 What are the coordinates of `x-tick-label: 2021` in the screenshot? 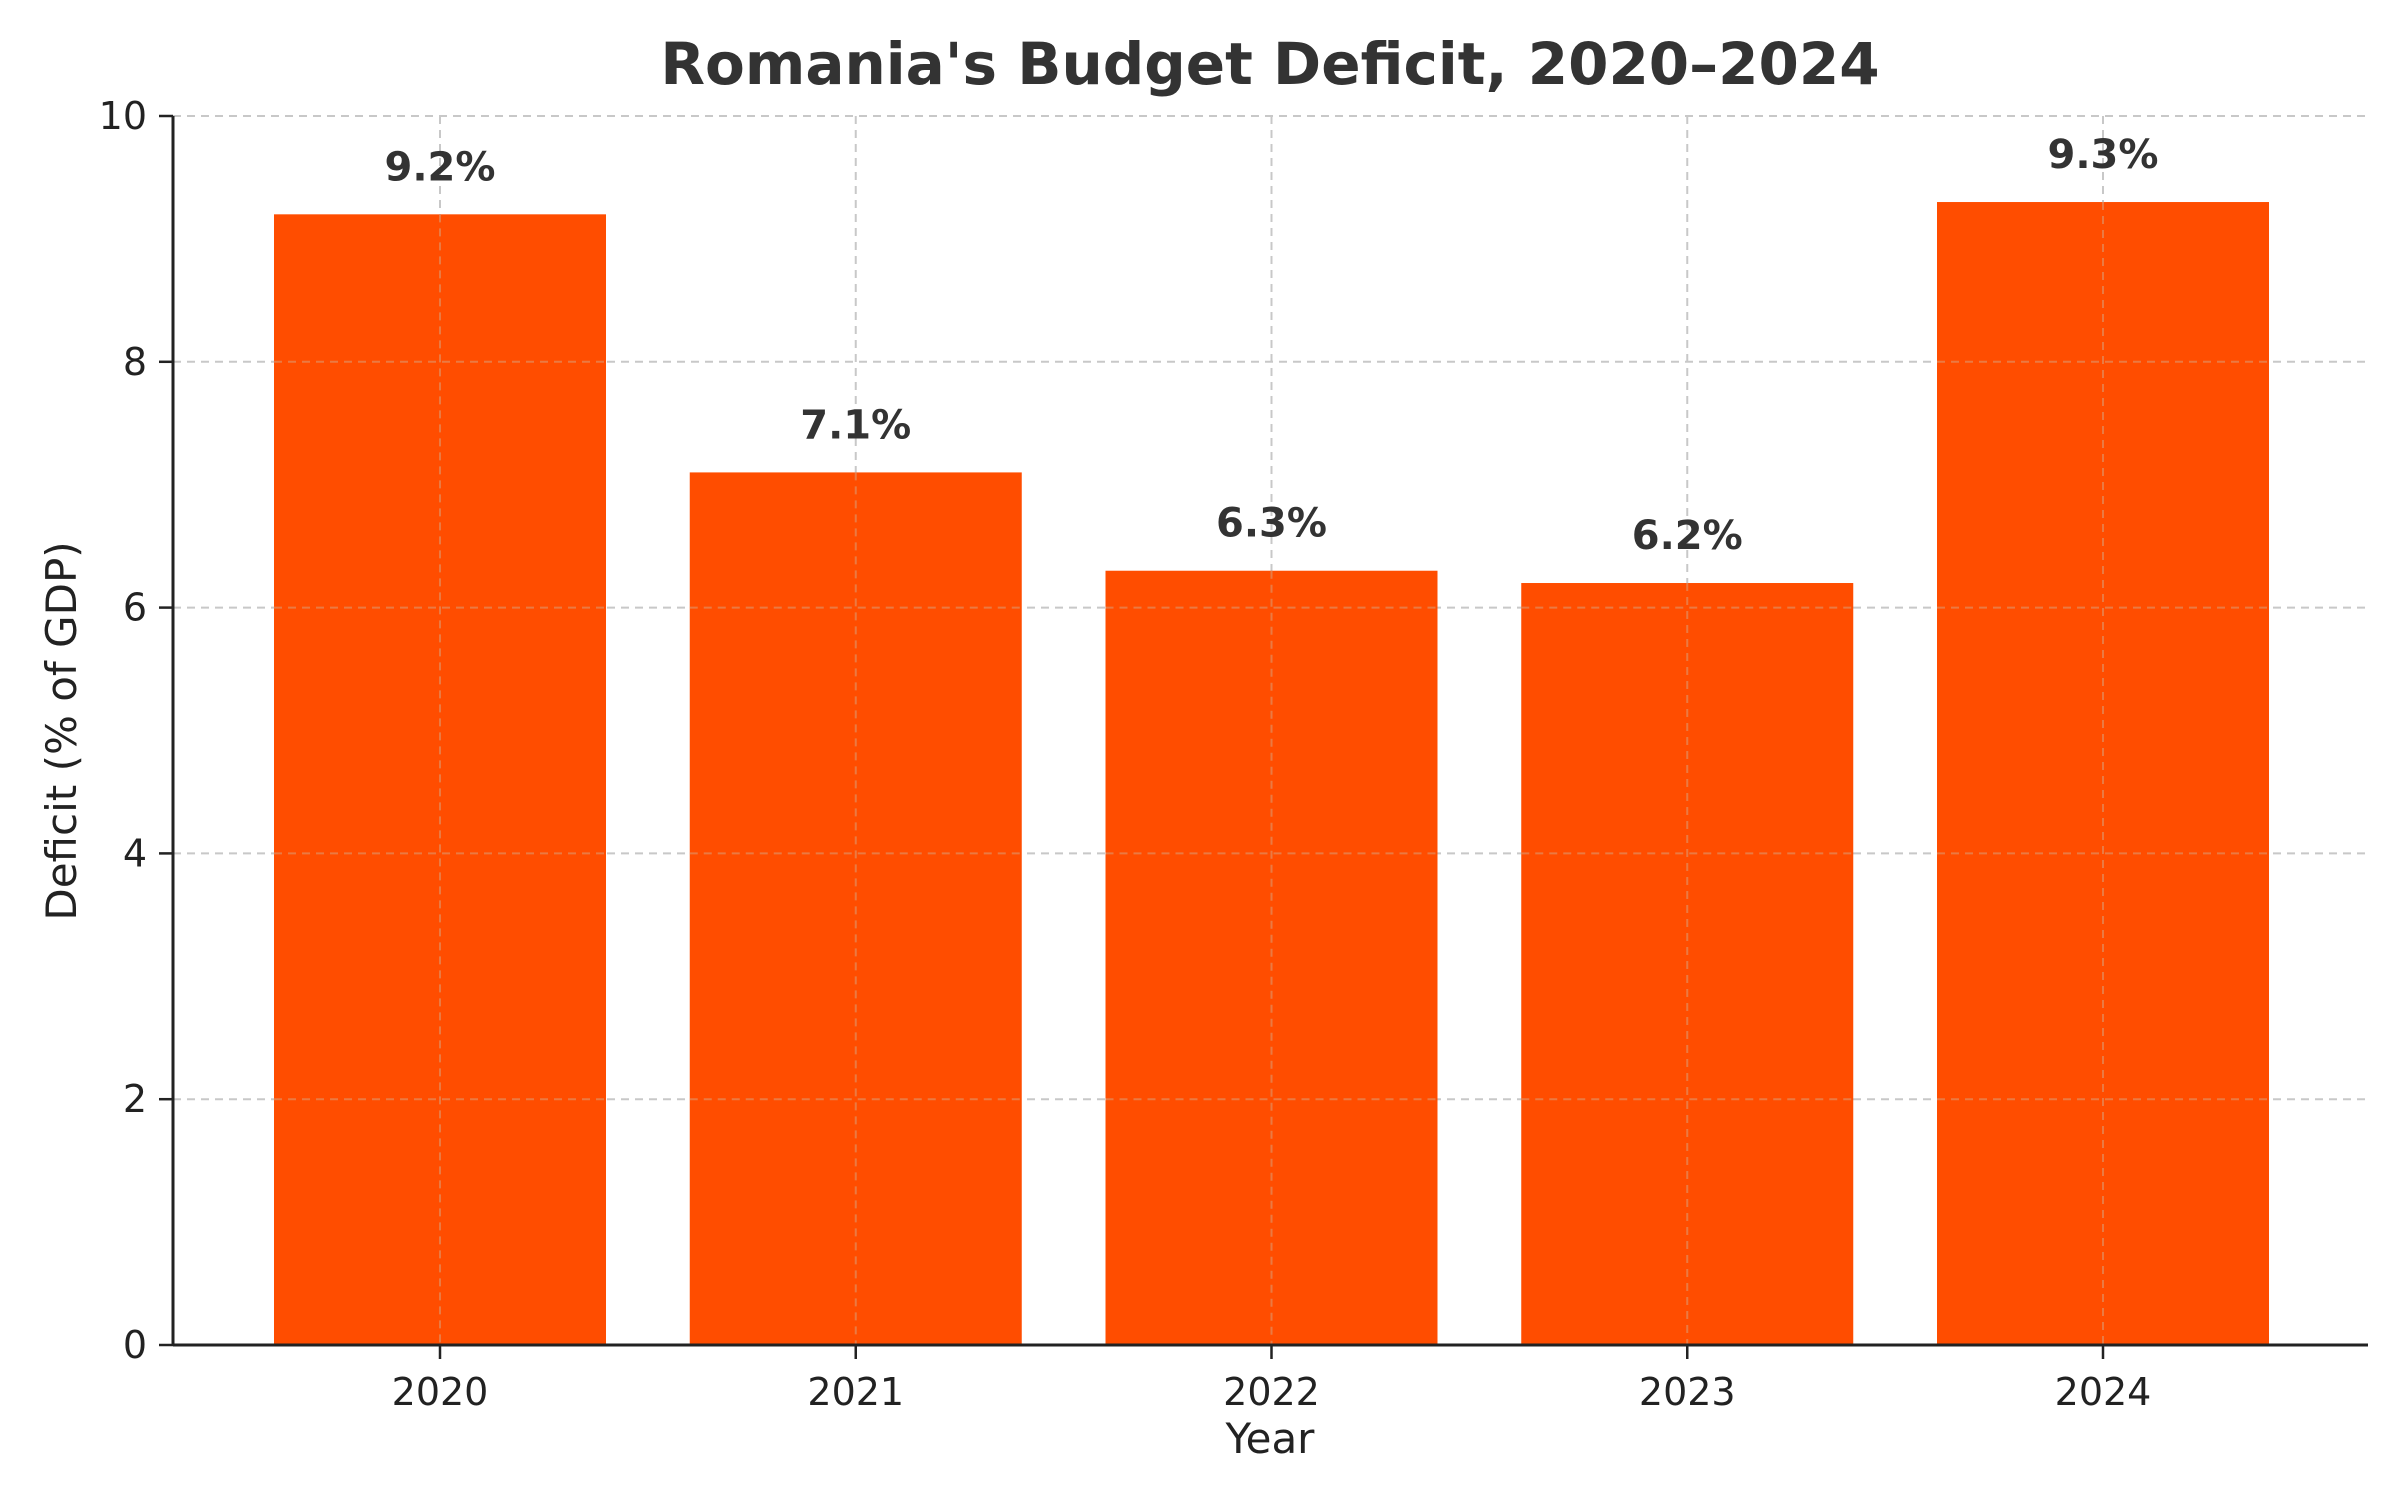 It's located at (855, 1392).